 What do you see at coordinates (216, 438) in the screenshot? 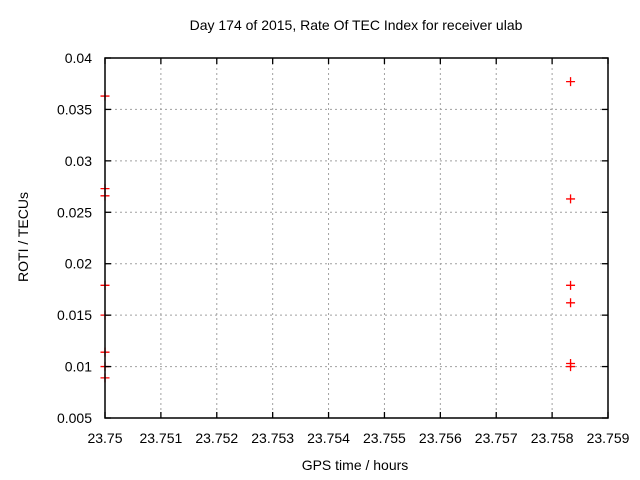
I see `x-tick-label: 23.752` at bounding box center [216, 438].